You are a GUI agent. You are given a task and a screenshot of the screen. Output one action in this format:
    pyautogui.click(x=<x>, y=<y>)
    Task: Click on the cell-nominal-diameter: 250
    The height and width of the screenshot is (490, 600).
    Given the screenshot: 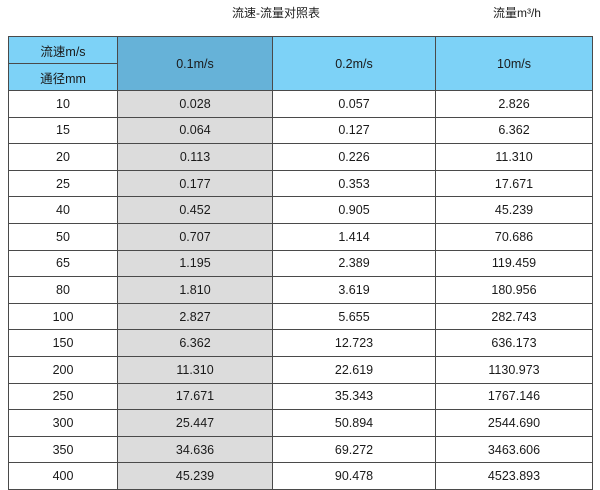 What is the action you would take?
    pyautogui.click(x=63, y=396)
    